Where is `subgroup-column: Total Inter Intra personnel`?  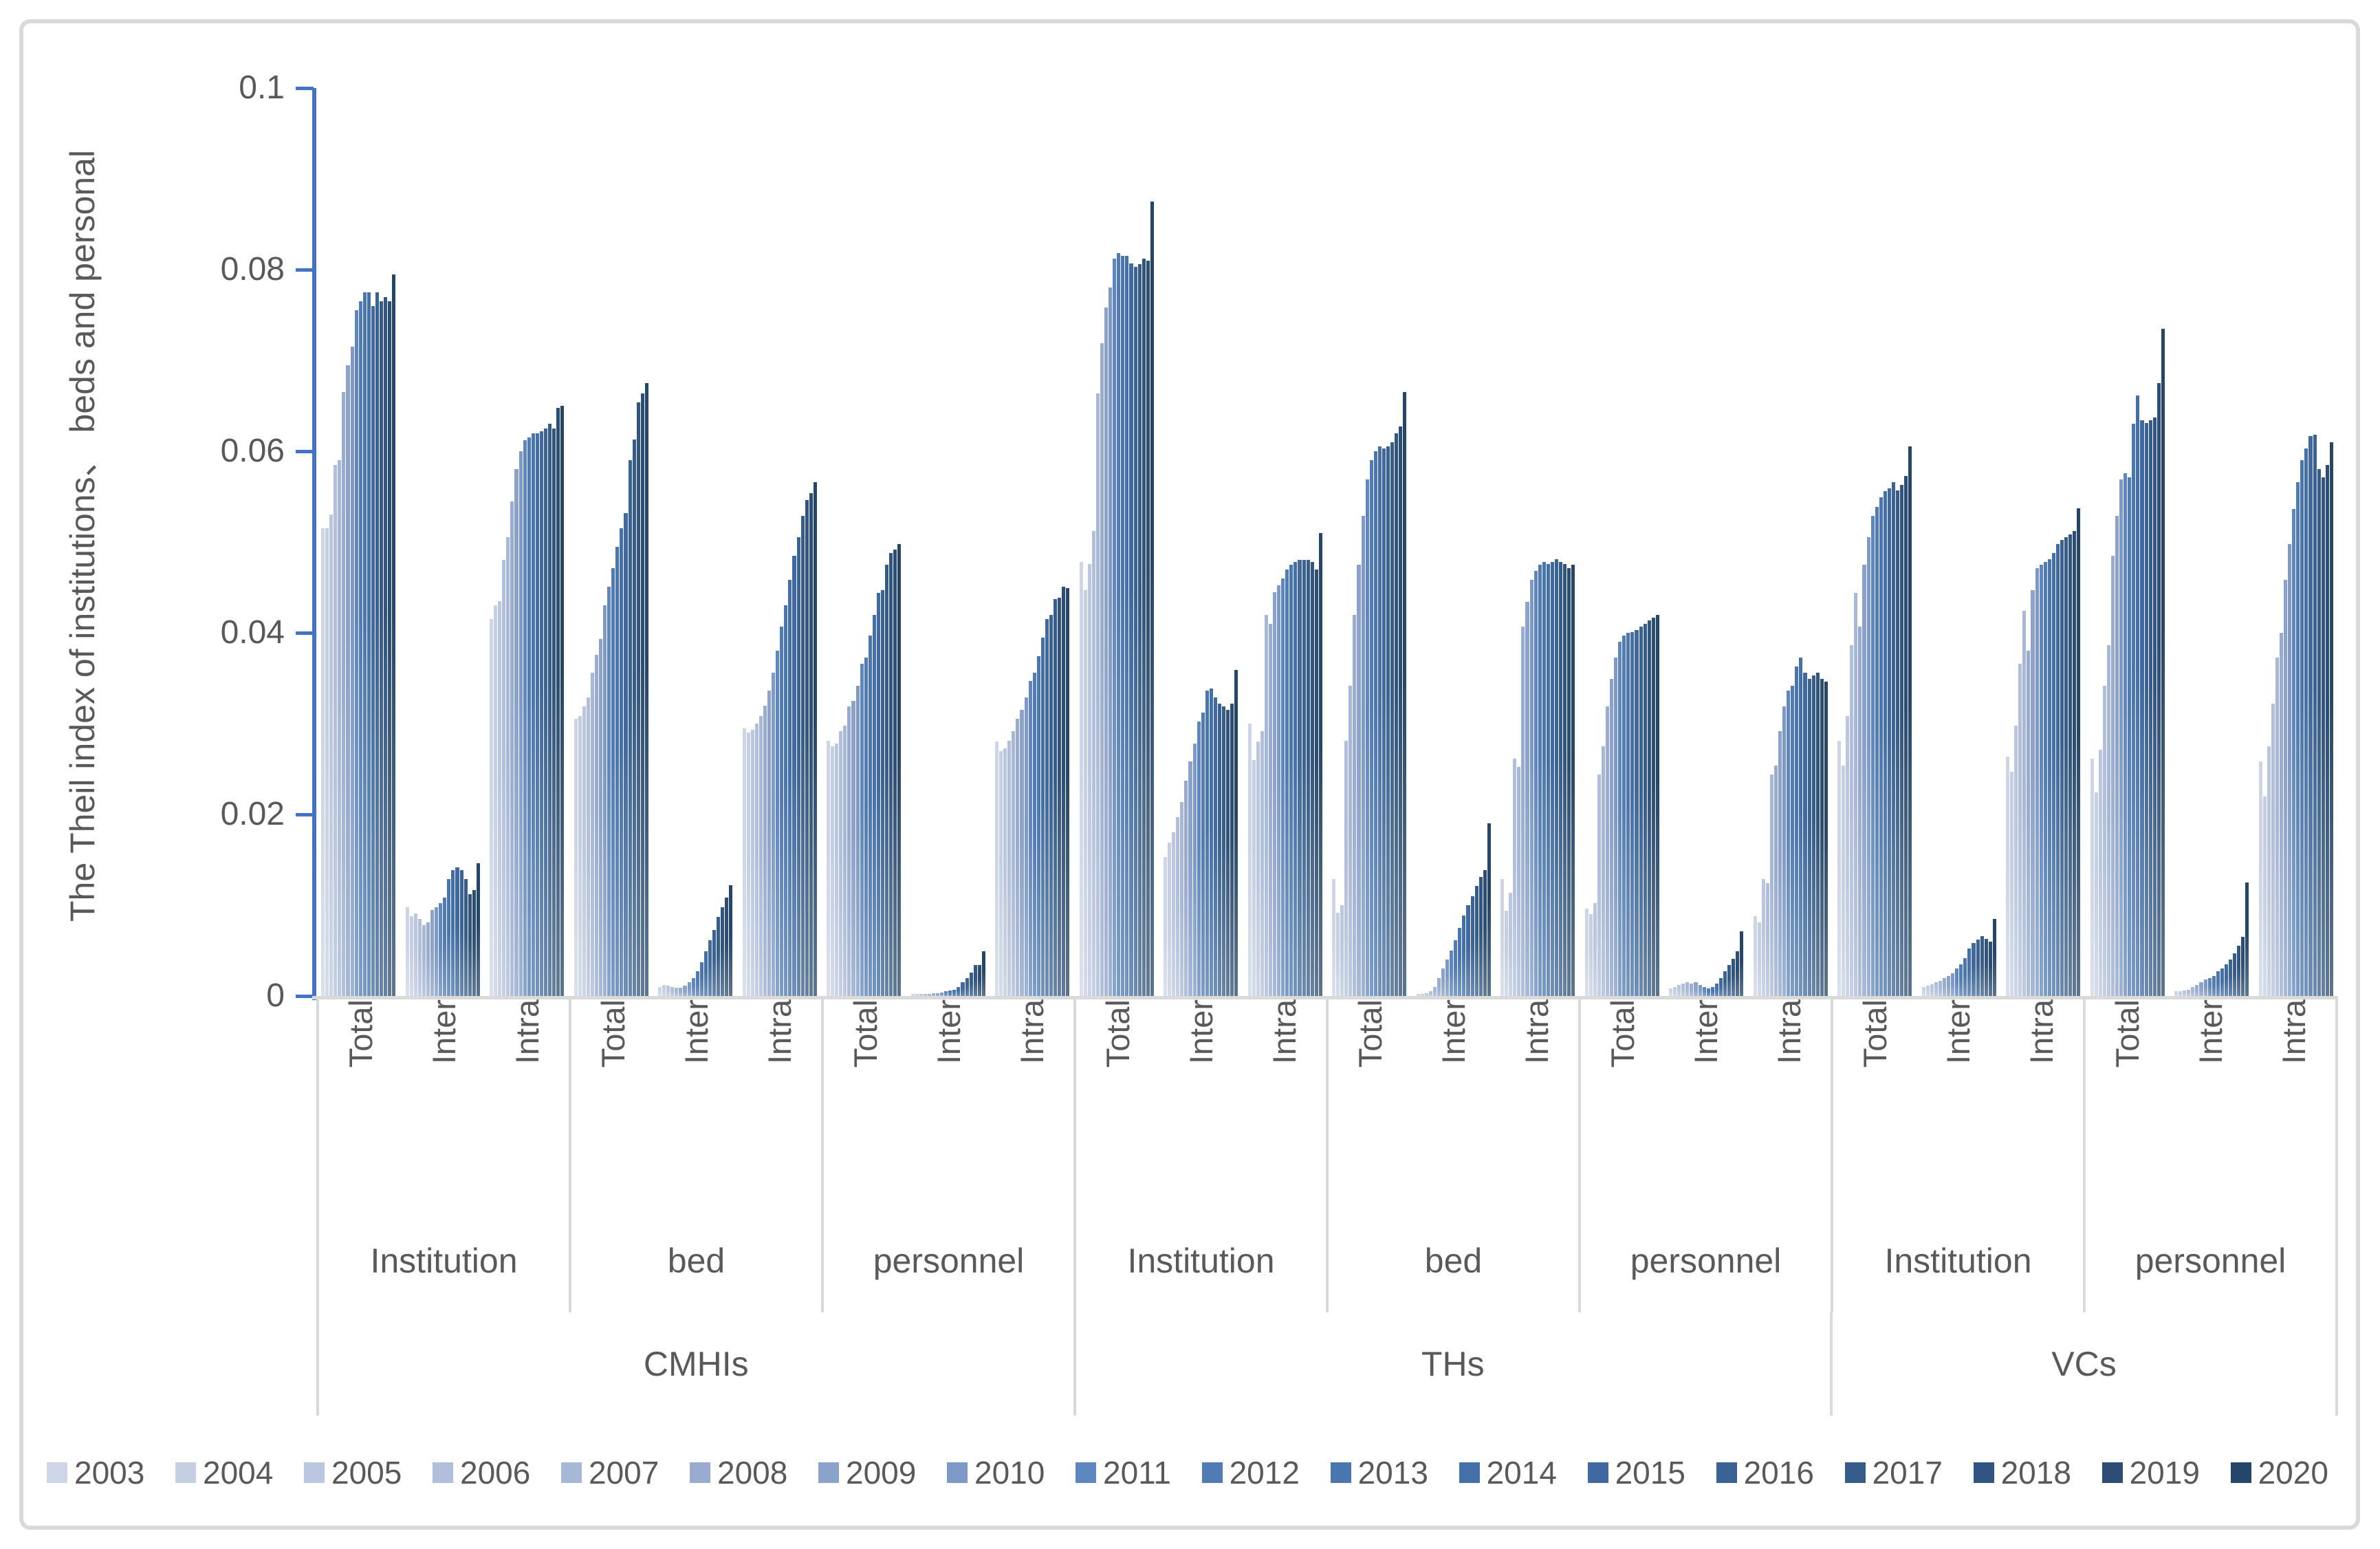 subgroup-column: Total Inter Intra personnel is located at coordinates (2210, 1155).